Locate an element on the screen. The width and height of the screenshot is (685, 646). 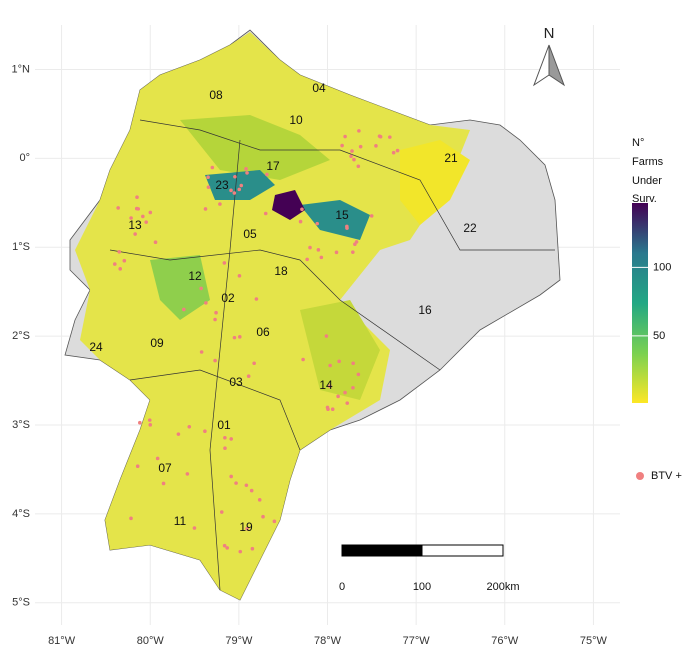
legend-title: Surv. is located at coordinates (644, 199).